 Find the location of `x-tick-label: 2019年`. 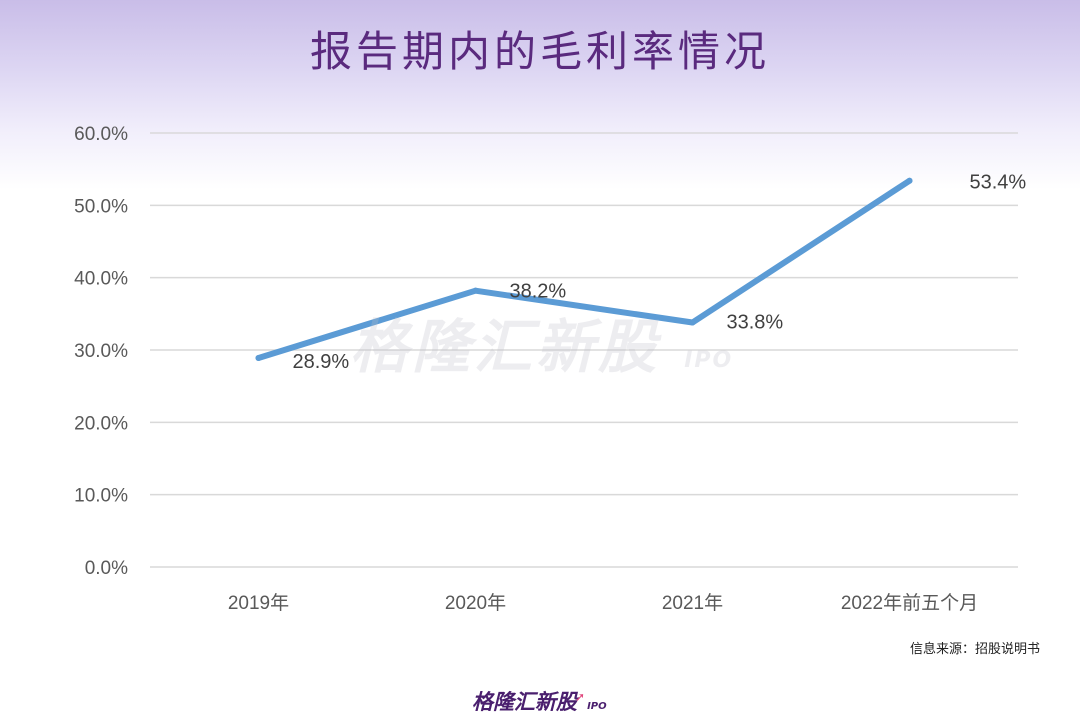

x-tick-label: 2019年 is located at coordinates (258, 603).